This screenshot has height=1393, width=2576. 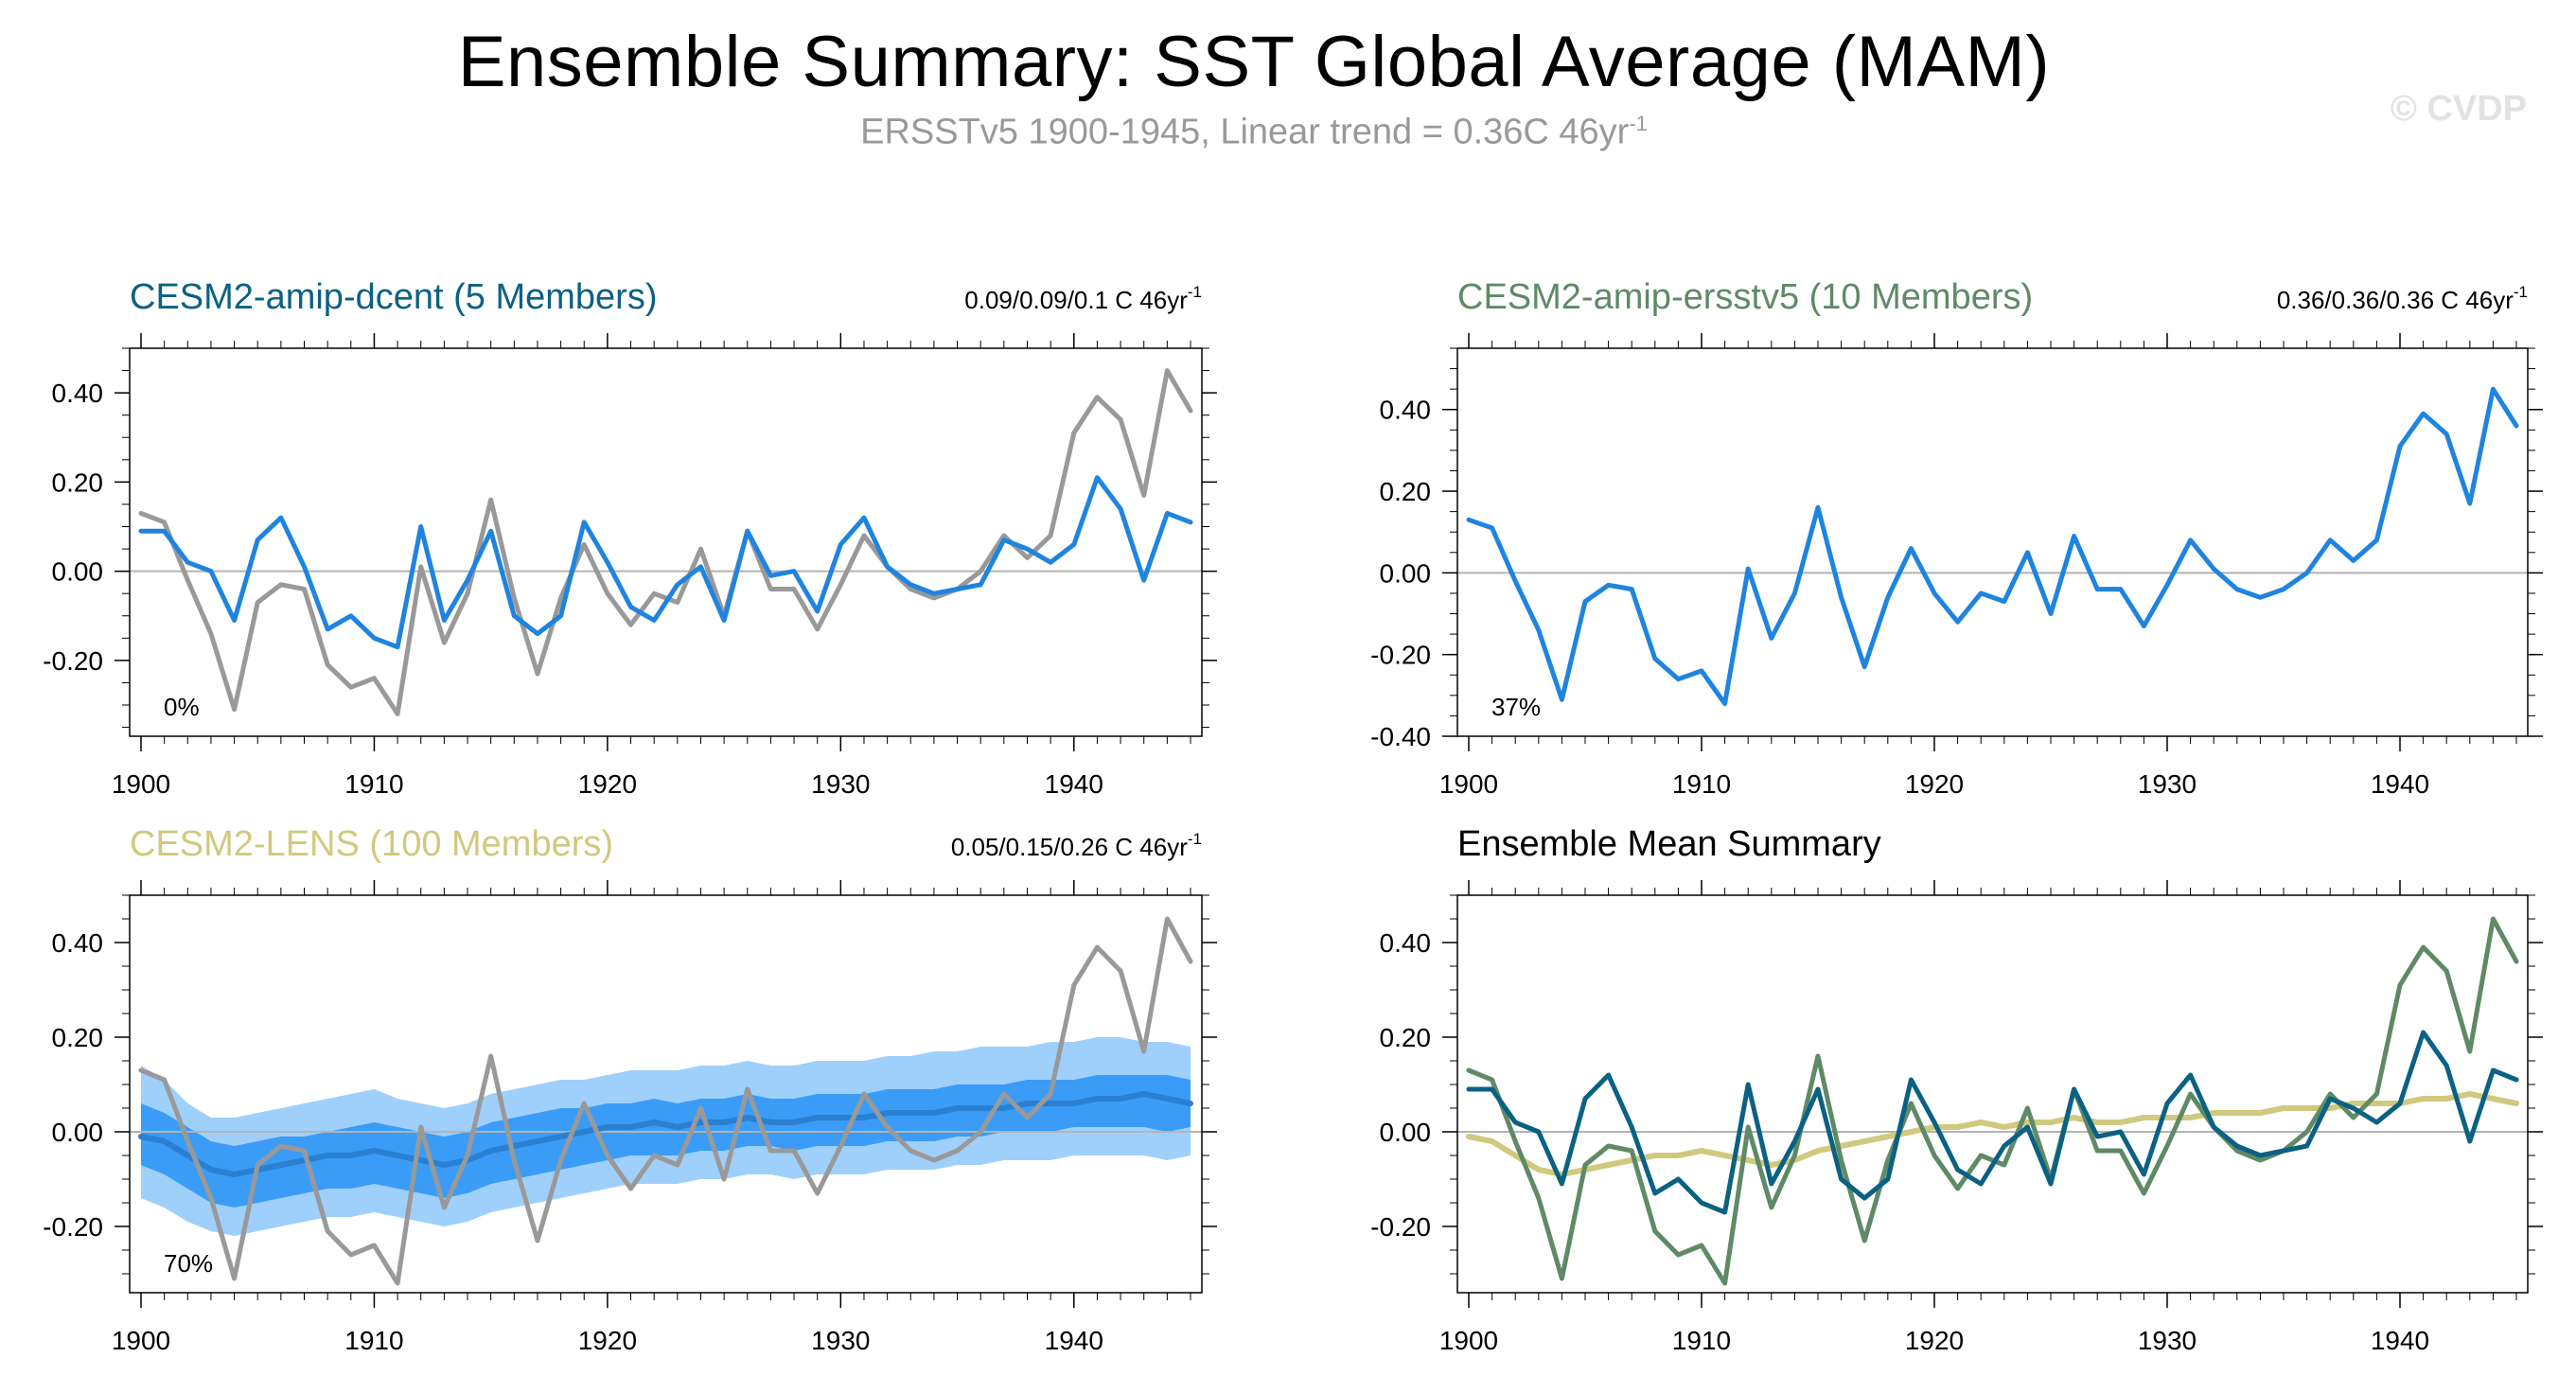 I want to click on trend-stat-label: 0.05/0.15/0.26 C 46yr-1, so click(x=1076, y=846).